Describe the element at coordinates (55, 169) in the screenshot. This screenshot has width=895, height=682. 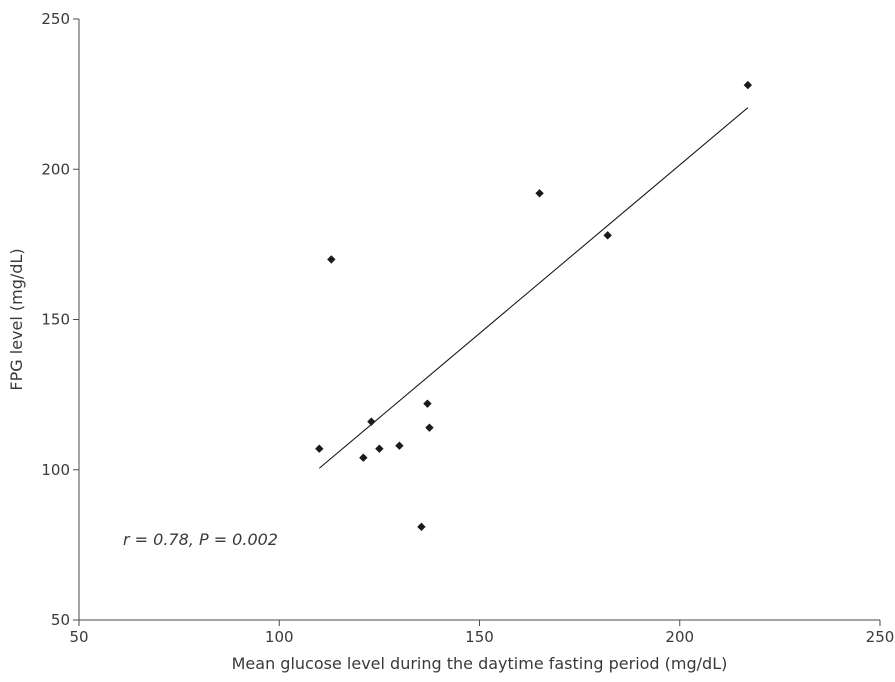
I see `y-tick-label: 200` at that location.